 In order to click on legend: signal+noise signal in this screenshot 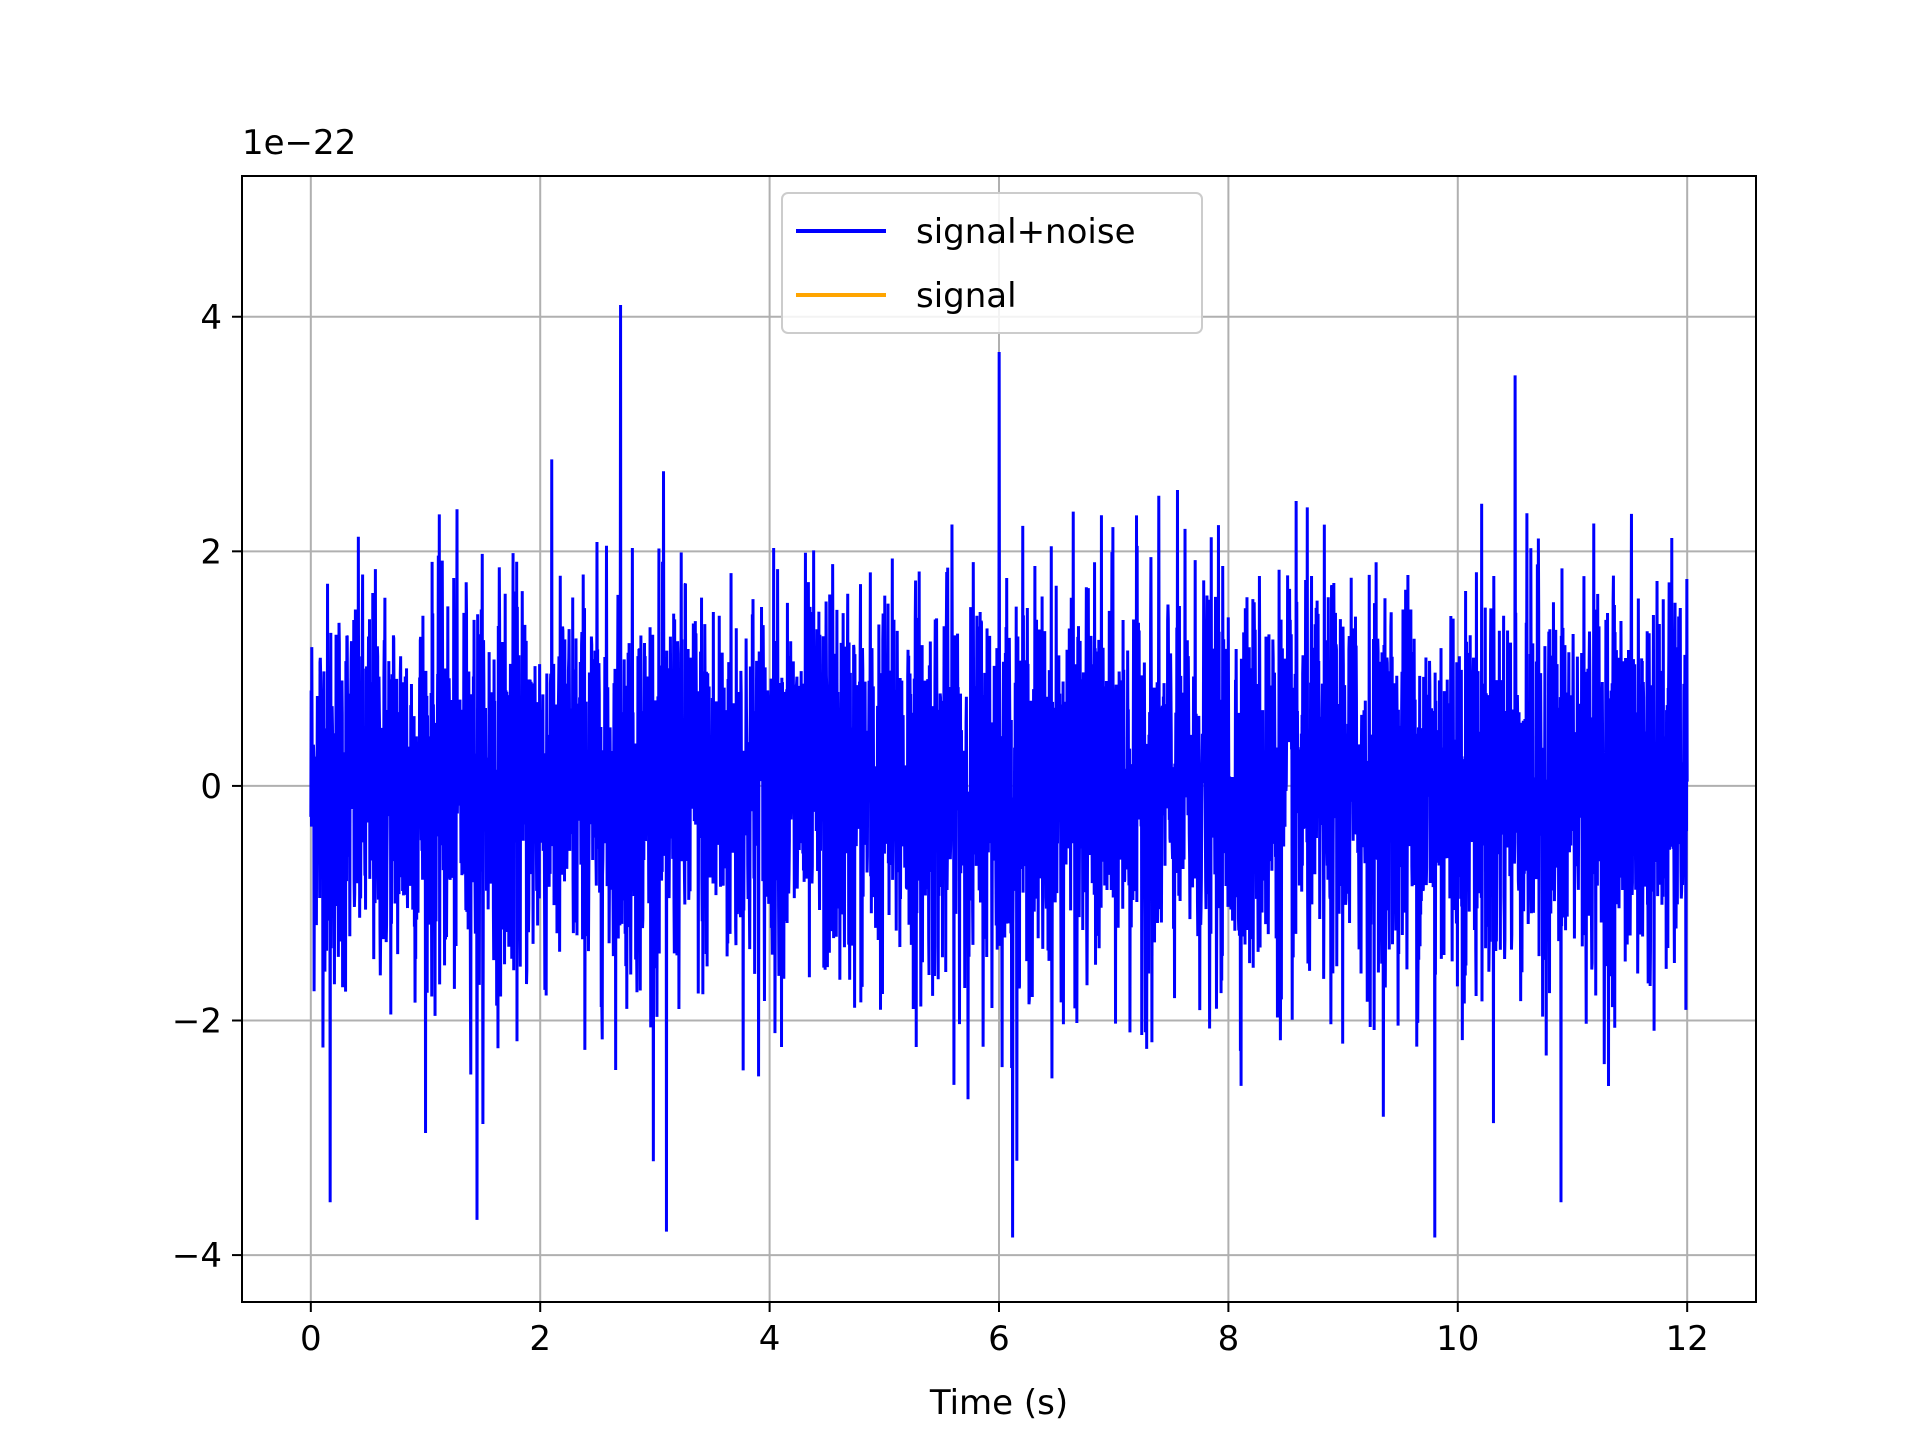, I will do `click(992, 263)`.